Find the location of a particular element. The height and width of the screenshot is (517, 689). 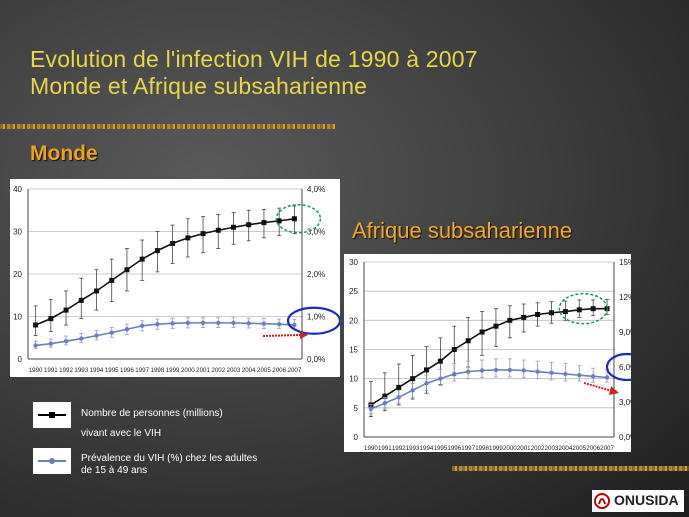

africa-xtick-label: 1992 is located at coordinates (399, 448).